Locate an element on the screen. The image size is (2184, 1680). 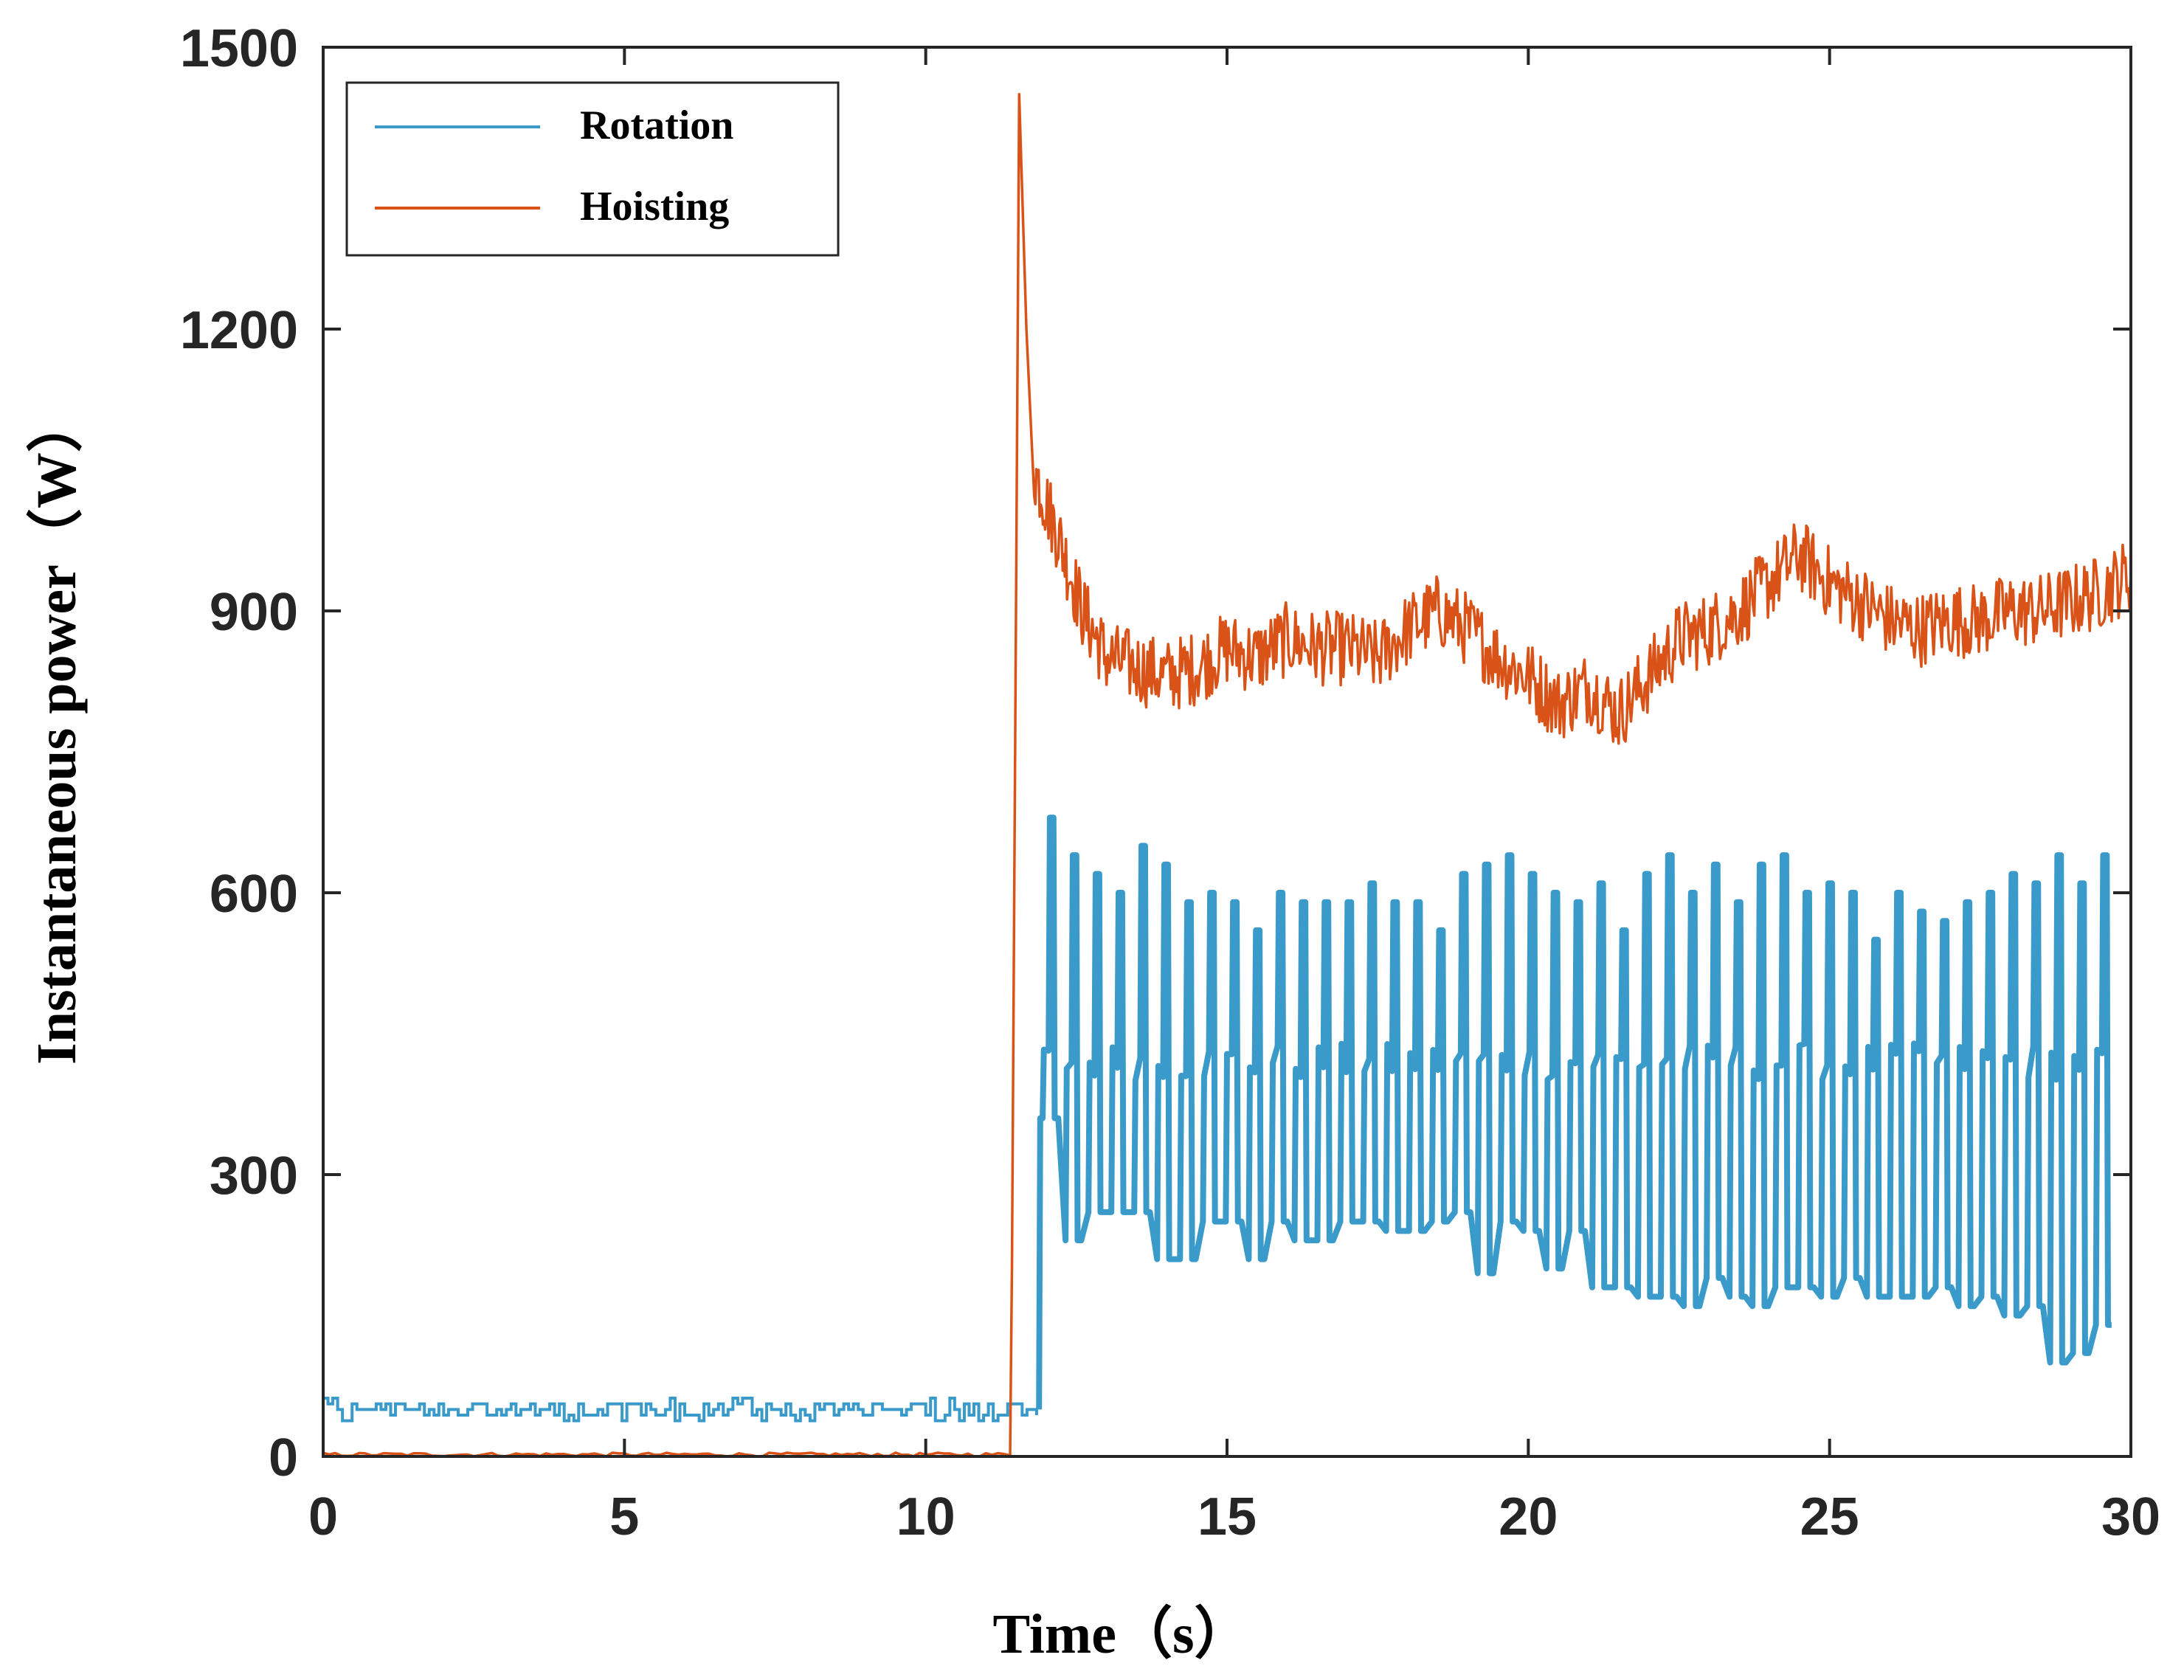
legend-label-hoisting: Hoisting is located at coordinates (654, 207).